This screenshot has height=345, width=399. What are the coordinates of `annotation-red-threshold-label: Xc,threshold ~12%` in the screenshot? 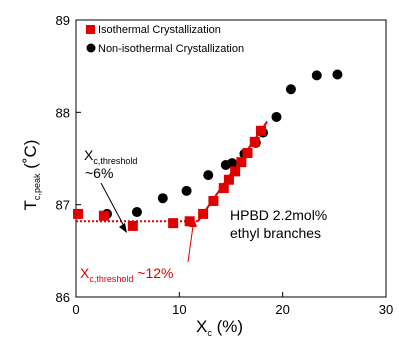 It's located at (126, 274).